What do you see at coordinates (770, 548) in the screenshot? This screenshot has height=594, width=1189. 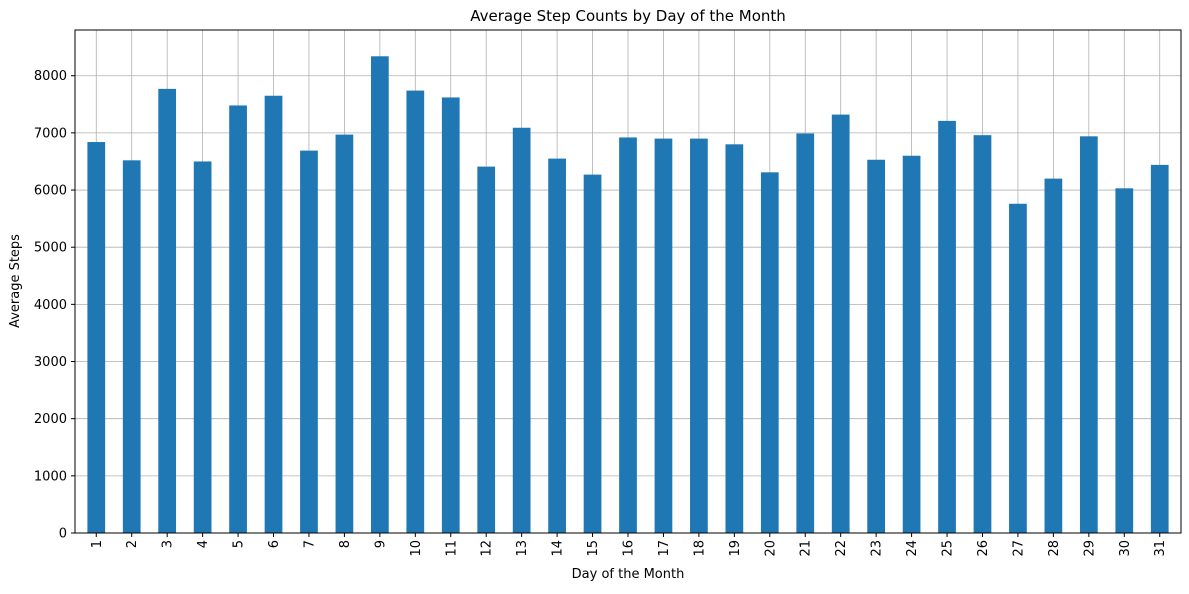 I see `x-tick-label: 20` at bounding box center [770, 548].